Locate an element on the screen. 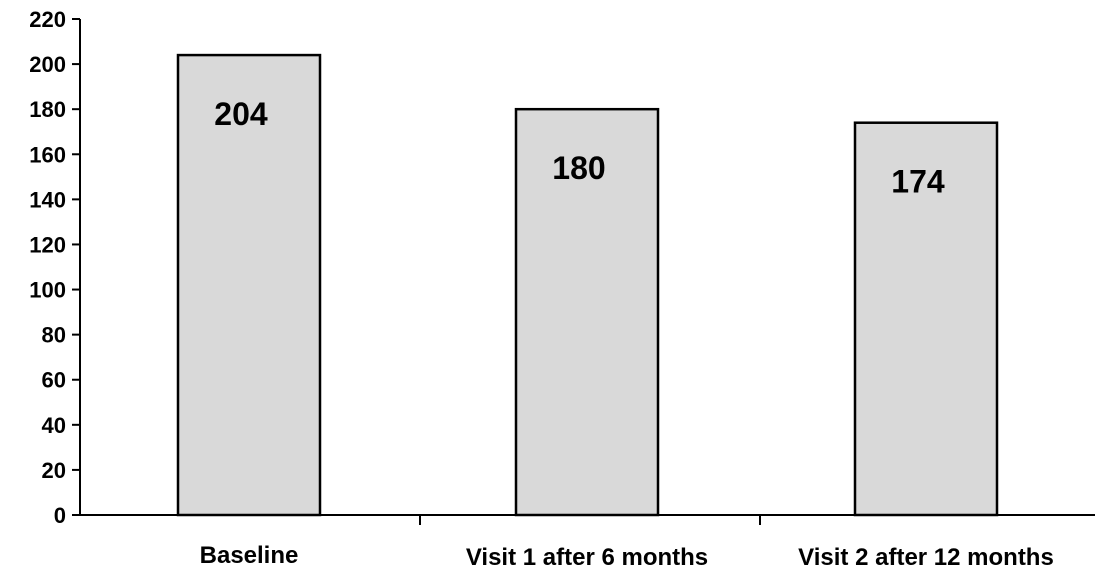  y-tick-label: 100 is located at coordinates (47, 290).